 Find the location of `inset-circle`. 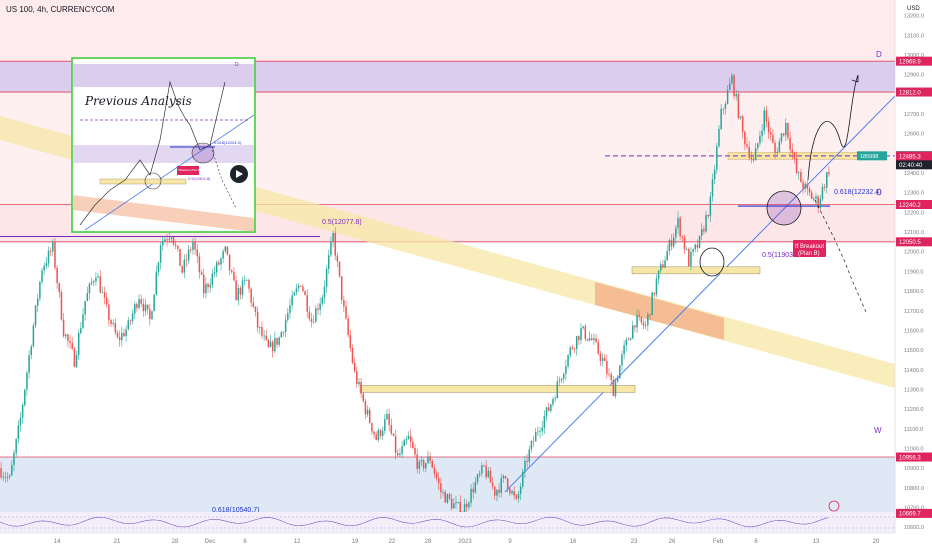

inset-circle is located at coordinates (203, 153).